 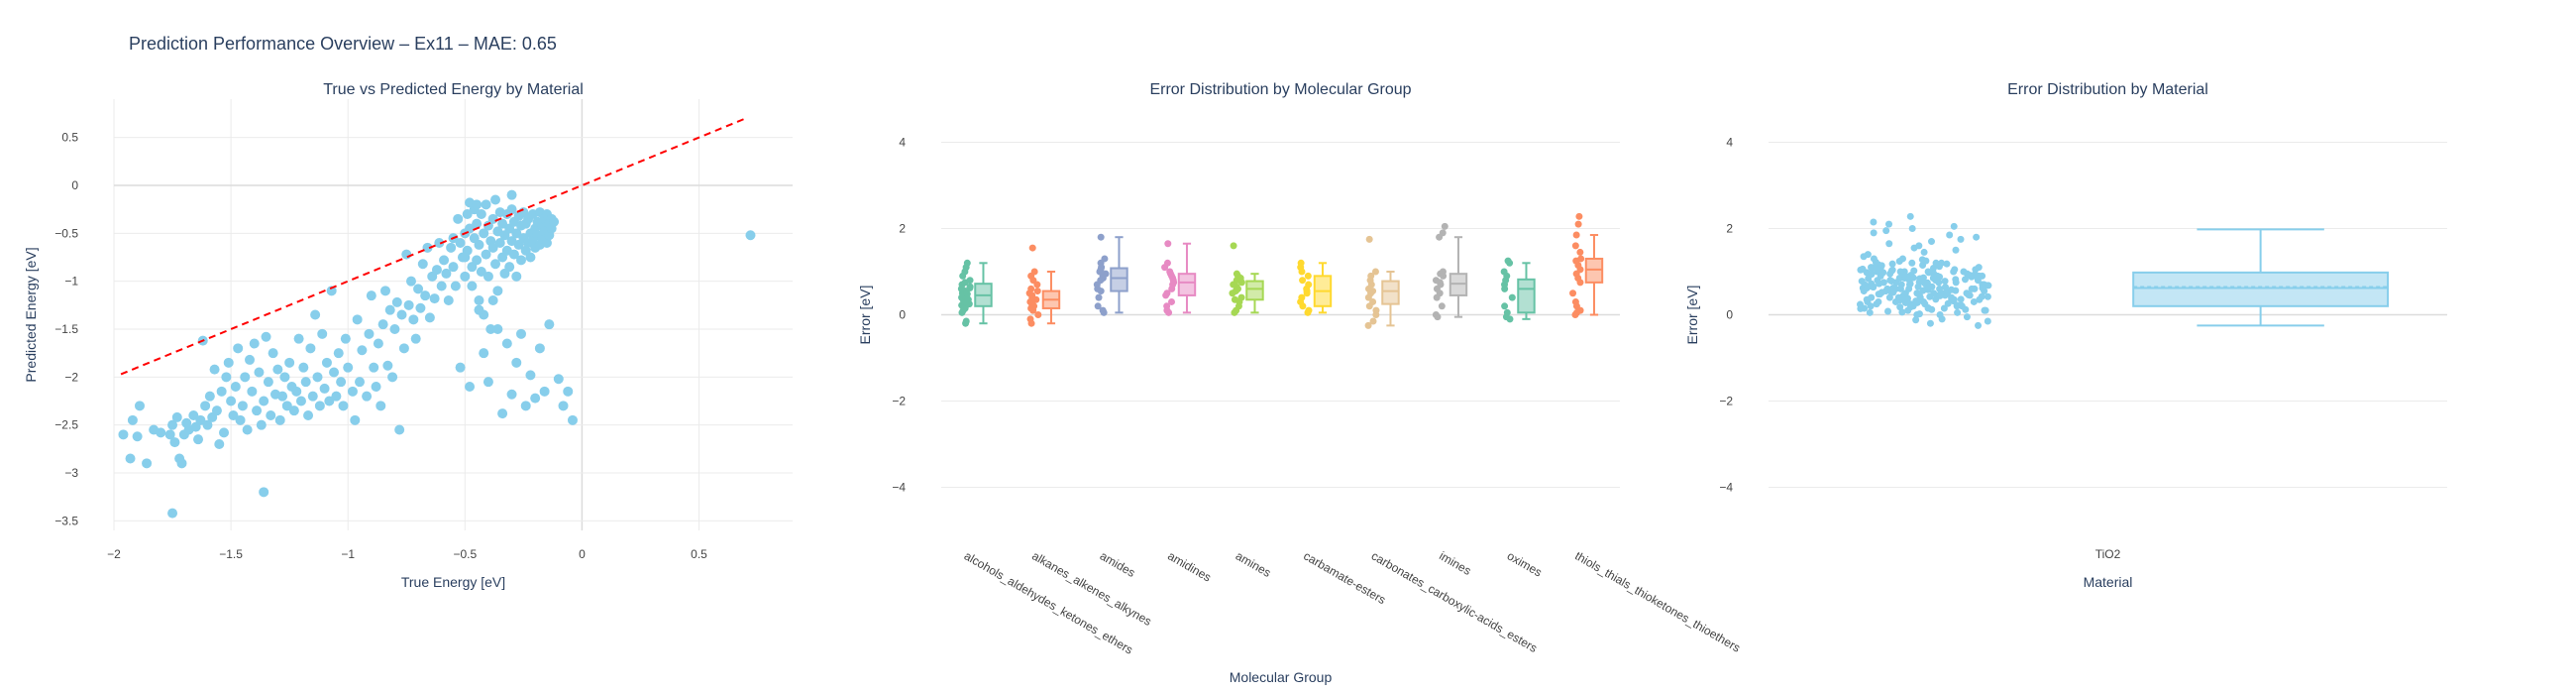 What do you see at coordinates (1280, 89) in the screenshot?
I see `subplot-title: Error Distribution by Molecular Group` at bounding box center [1280, 89].